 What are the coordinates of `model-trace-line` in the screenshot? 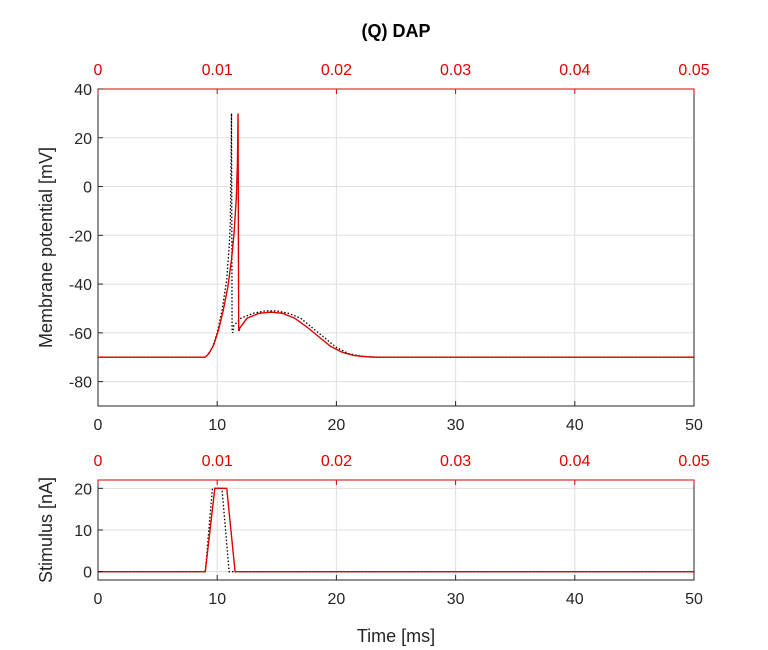 It's located at (396, 530).